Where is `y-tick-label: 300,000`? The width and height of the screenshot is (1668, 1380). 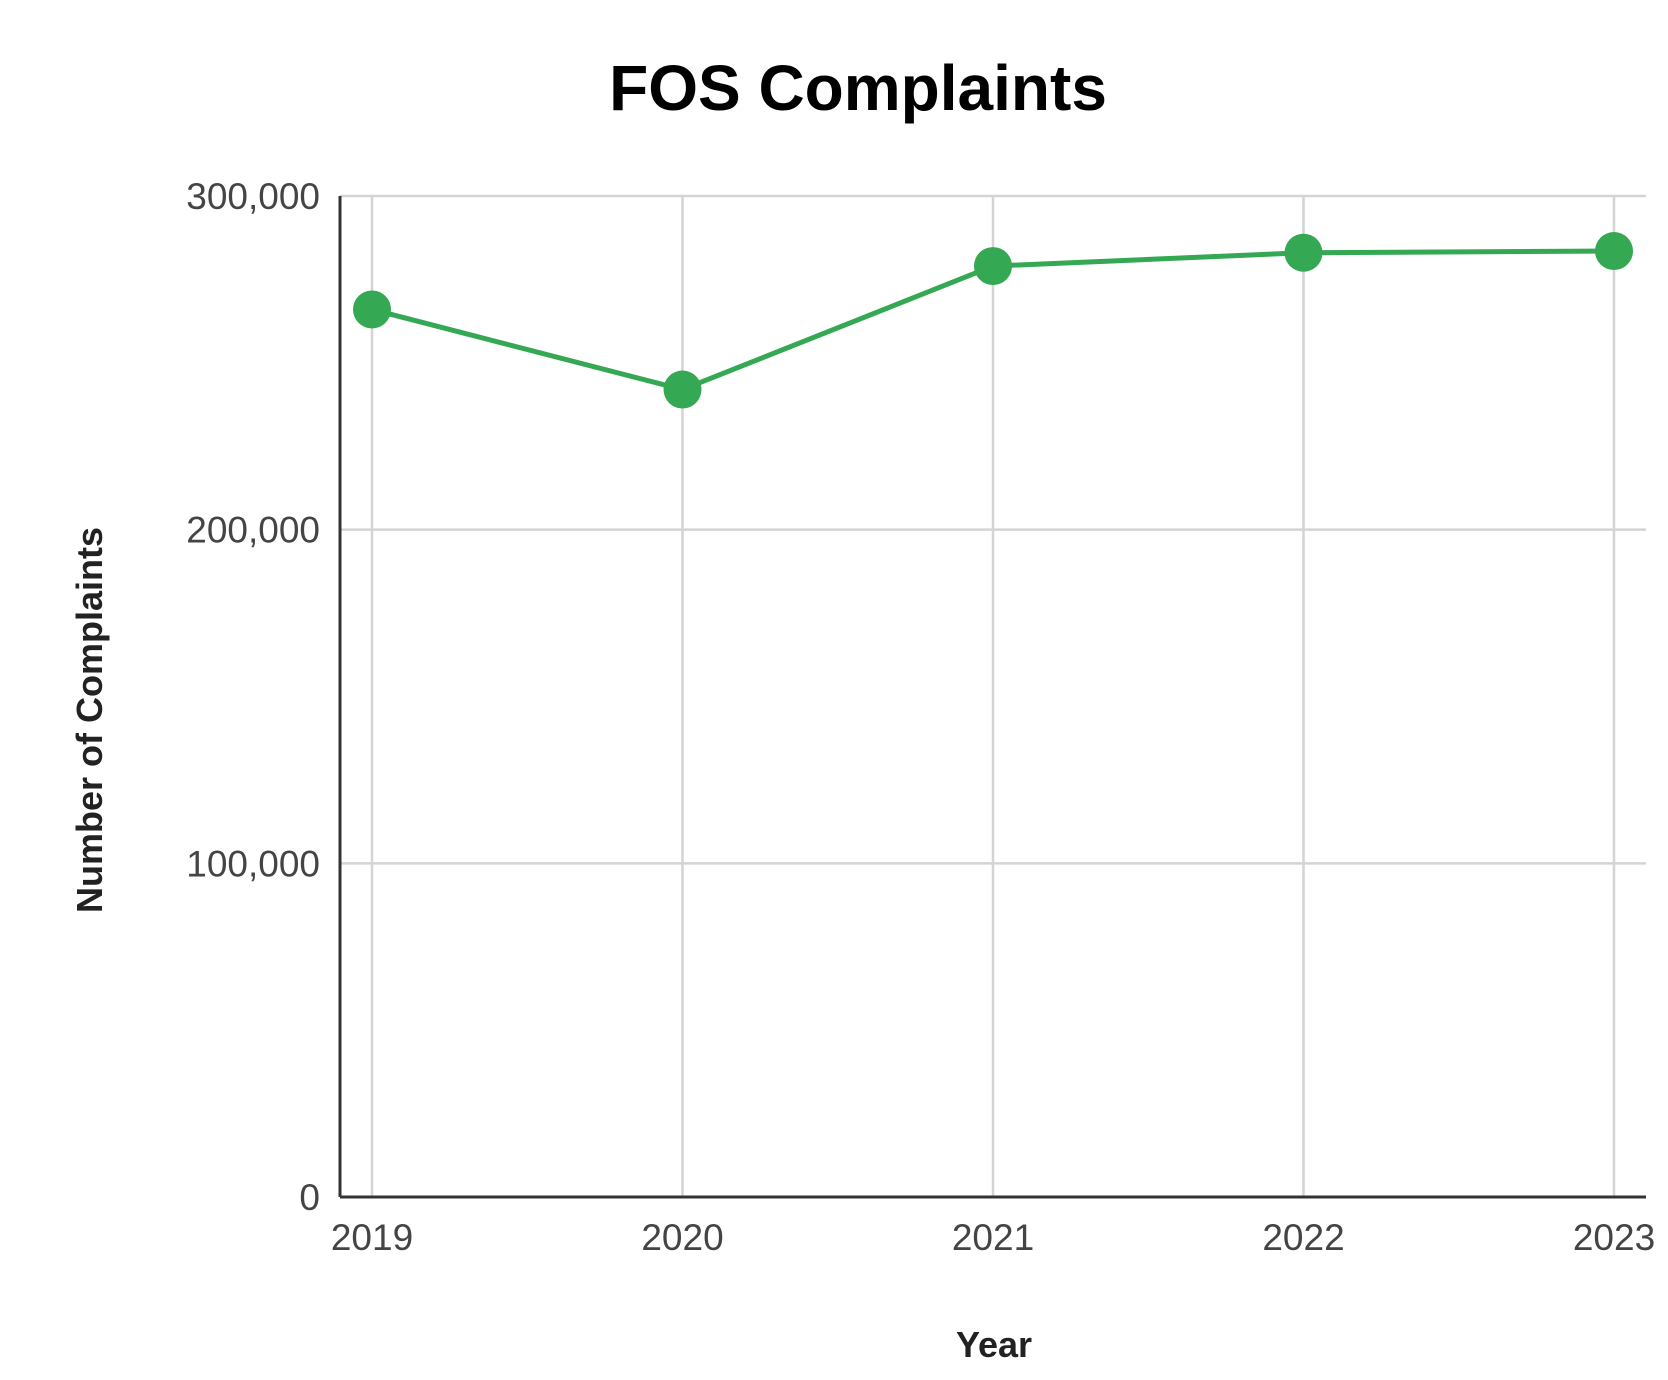 y-tick-label: 300,000 is located at coordinates (253, 196).